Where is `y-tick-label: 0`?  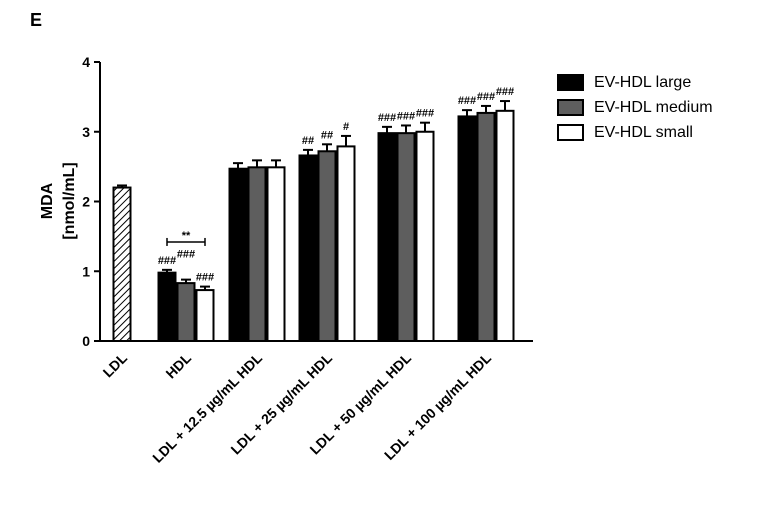 y-tick-label: 0 is located at coordinates (86, 341).